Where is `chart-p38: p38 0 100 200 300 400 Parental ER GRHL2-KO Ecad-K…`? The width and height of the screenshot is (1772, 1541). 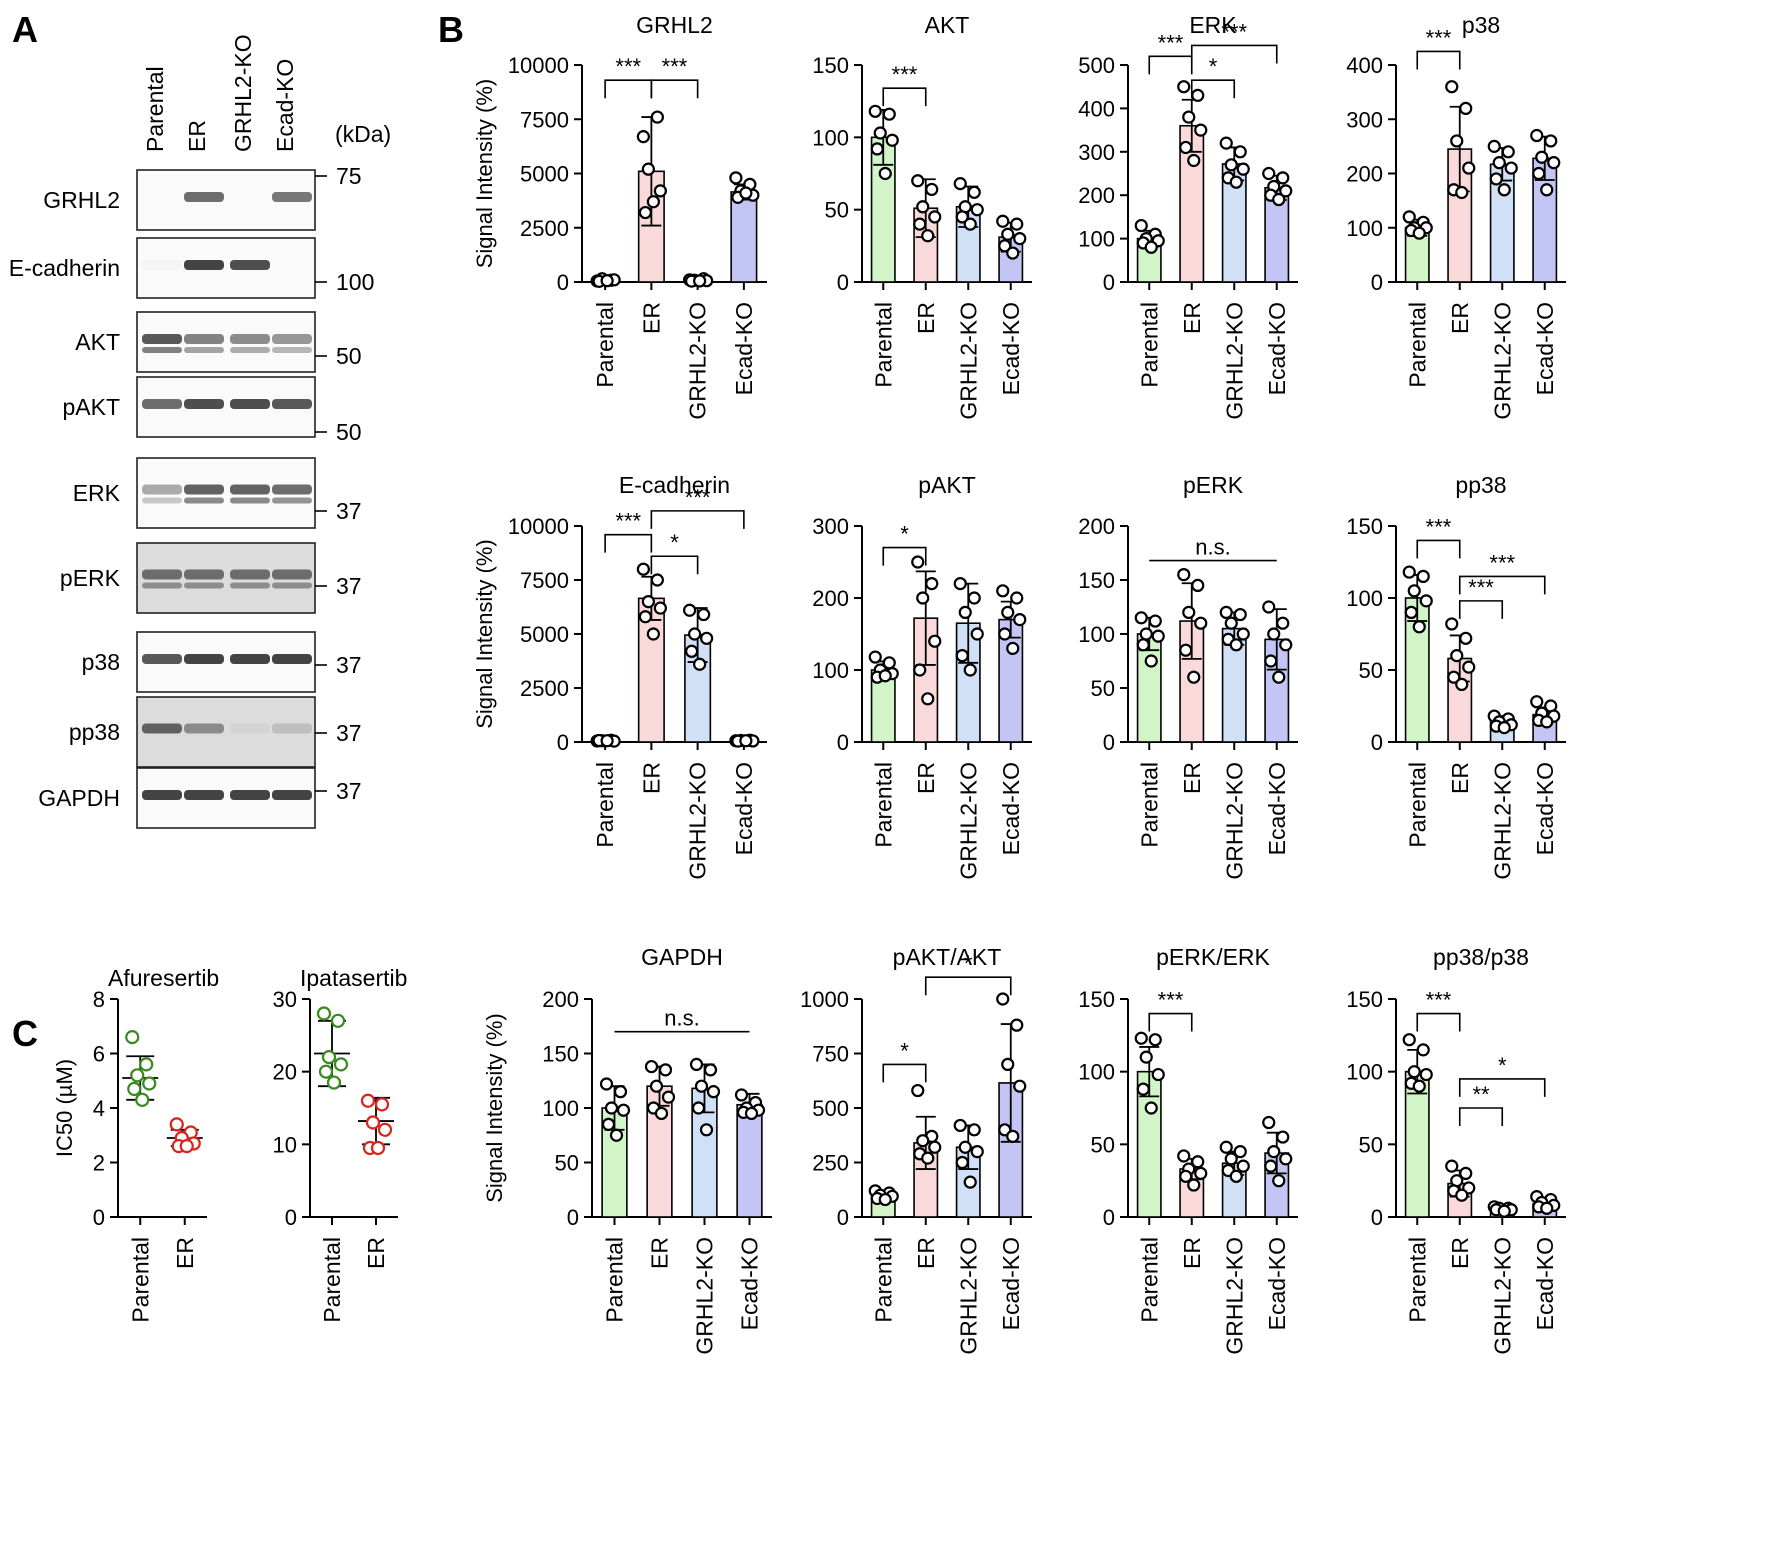 chart-p38: p38 0 100 200 300 400 Parental ER GRHL2-KO Ecad-K… is located at coordinates (1456, 216).